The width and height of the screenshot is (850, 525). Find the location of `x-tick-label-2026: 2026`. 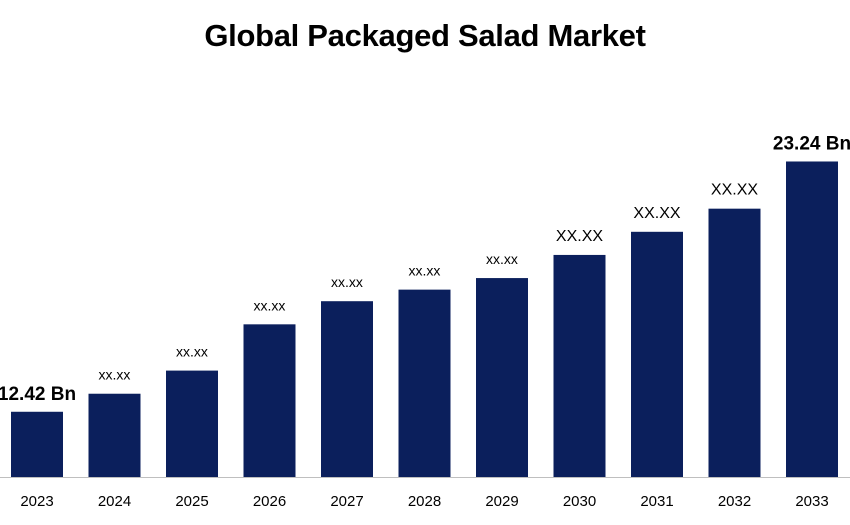

x-tick-label-2026: 2026 is located at coordinates (269, 501).